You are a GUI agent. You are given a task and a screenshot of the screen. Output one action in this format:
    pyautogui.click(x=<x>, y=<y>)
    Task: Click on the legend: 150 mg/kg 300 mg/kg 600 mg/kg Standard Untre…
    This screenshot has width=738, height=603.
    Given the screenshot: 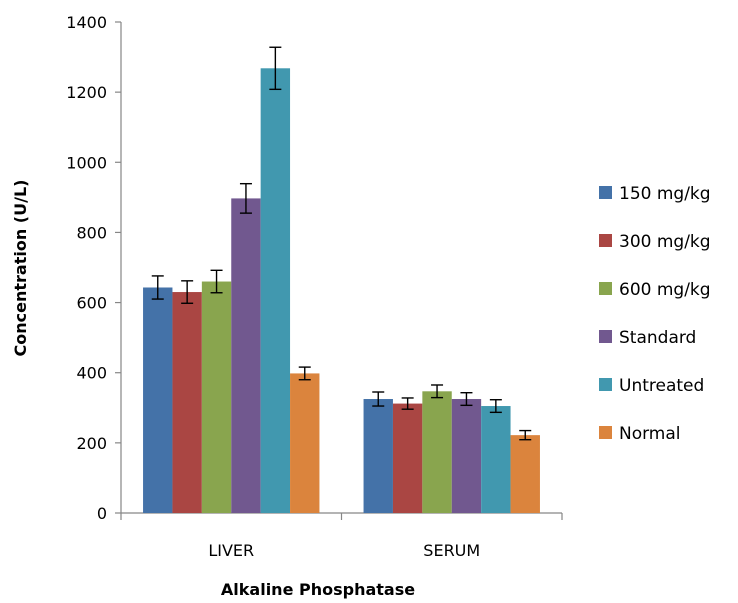 What is the action you would take?
    pyautogui.click(x=655, y=314)
    